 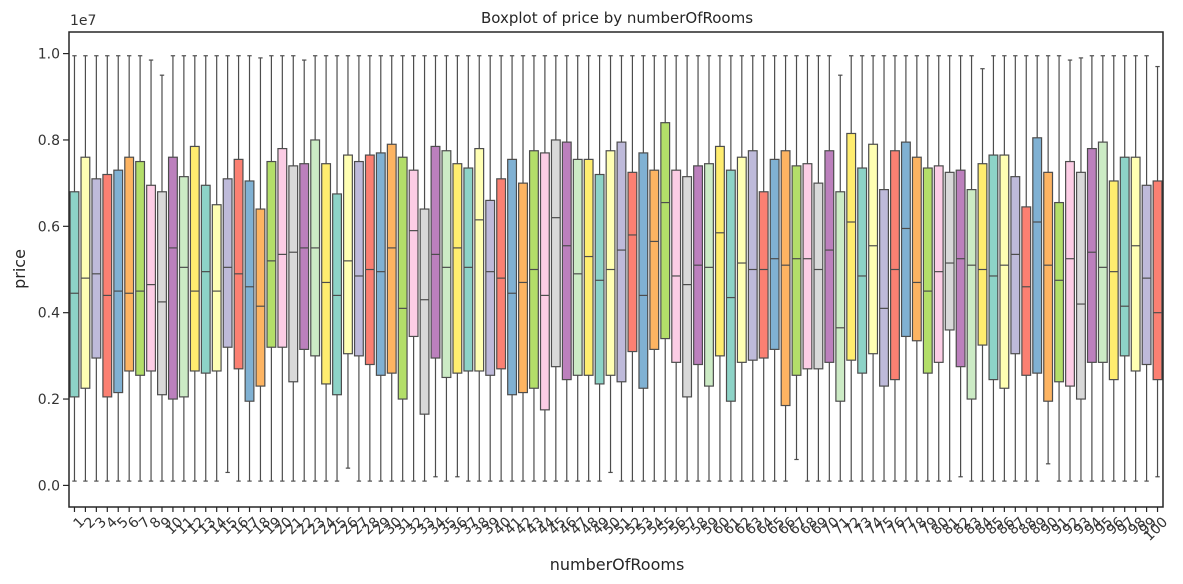 I want to click on y-tick-label: 0.0, so click(x=49, y=486).